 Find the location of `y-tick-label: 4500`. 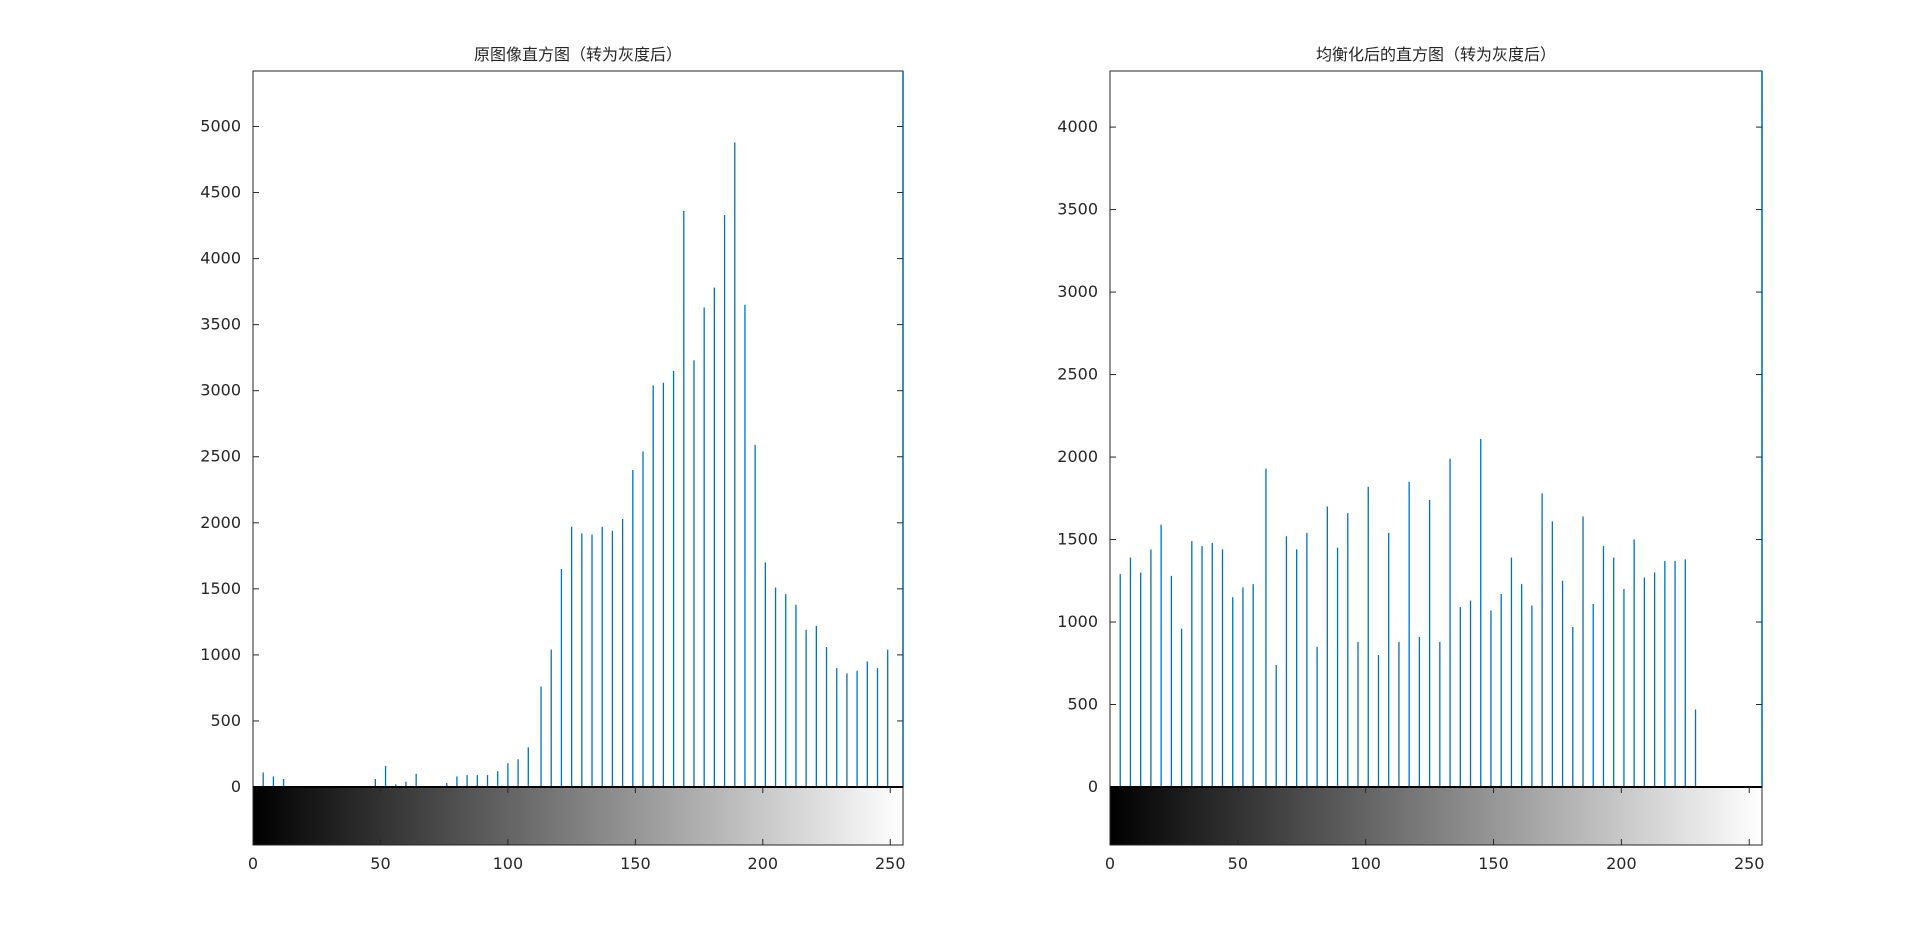

y-tick-label: 4500 is located at coordinates (220, 192).